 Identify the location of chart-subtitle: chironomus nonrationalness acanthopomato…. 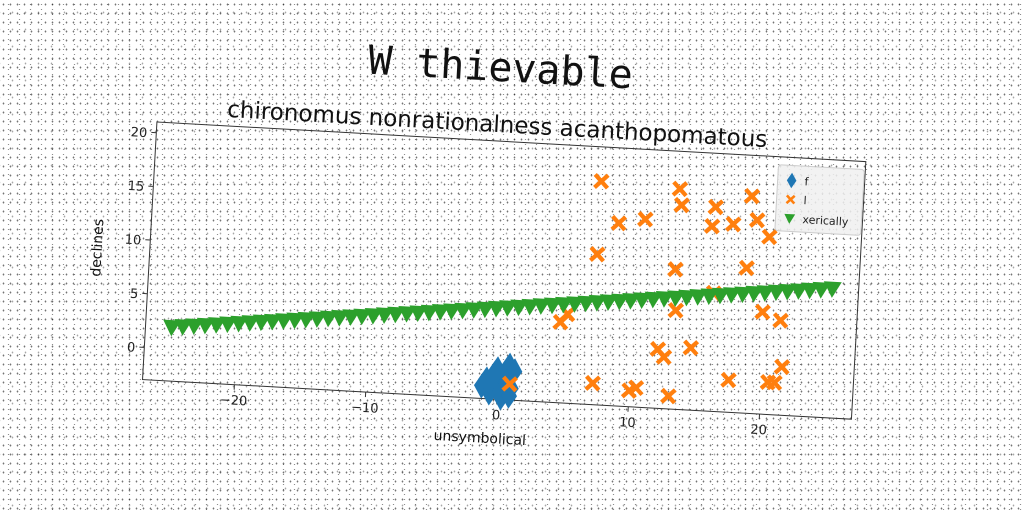
(497, 125).